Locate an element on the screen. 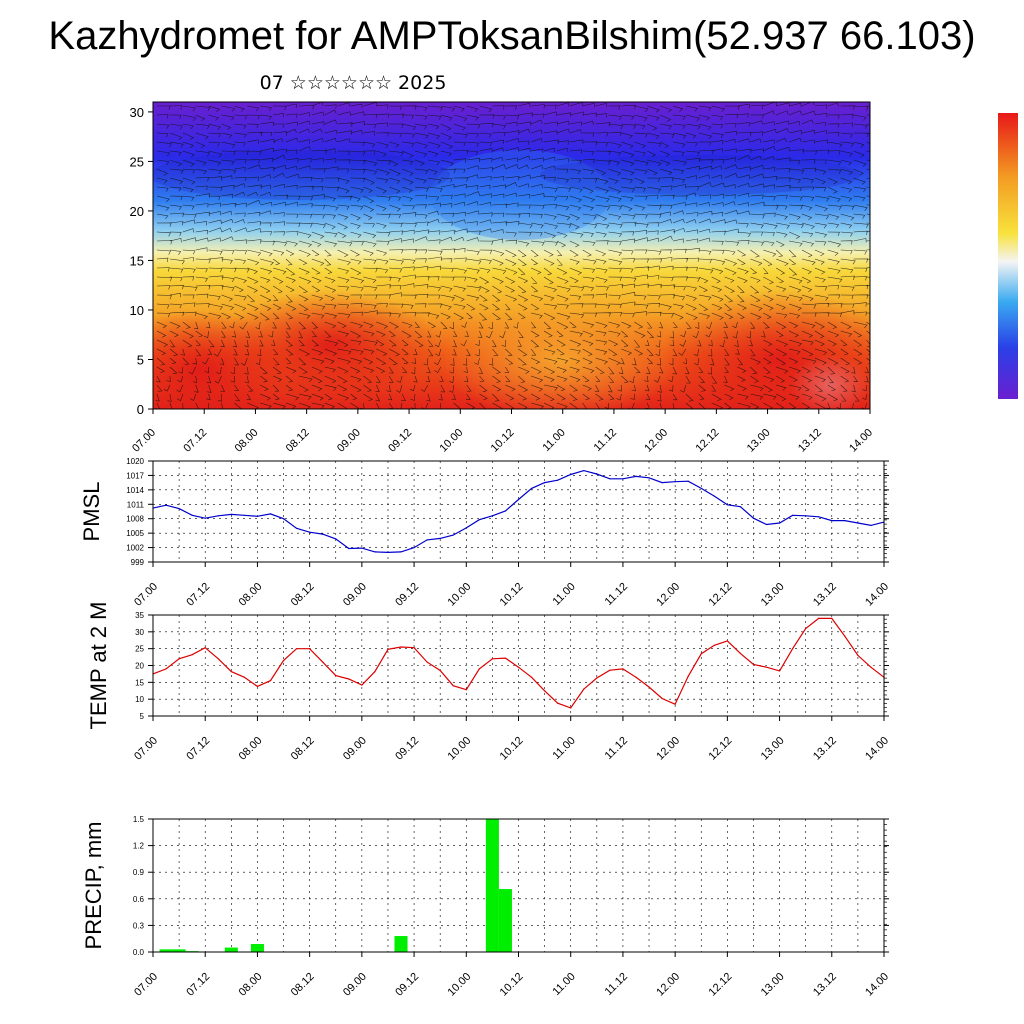  x-tick-label: 13.00 is located at coordinates (759, 441).